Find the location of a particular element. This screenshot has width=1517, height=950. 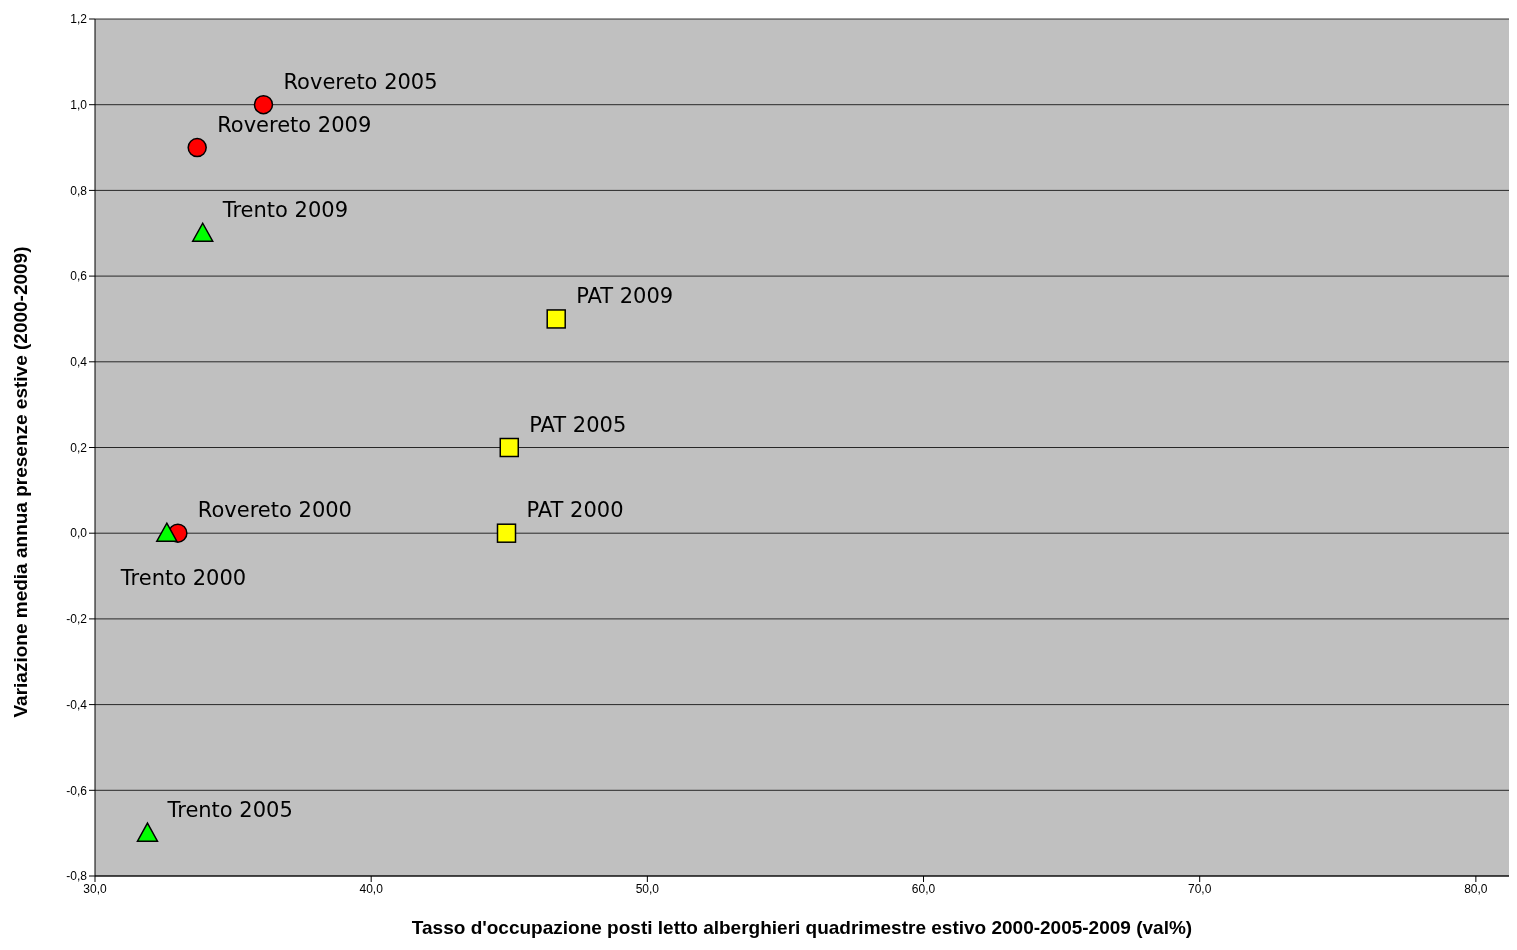

x-axis-title: Tasso d'occupazione posti letto alberghieri quadrimestre estivo 2000-2005-2009 (val%) is located at coordinates (802, 927).